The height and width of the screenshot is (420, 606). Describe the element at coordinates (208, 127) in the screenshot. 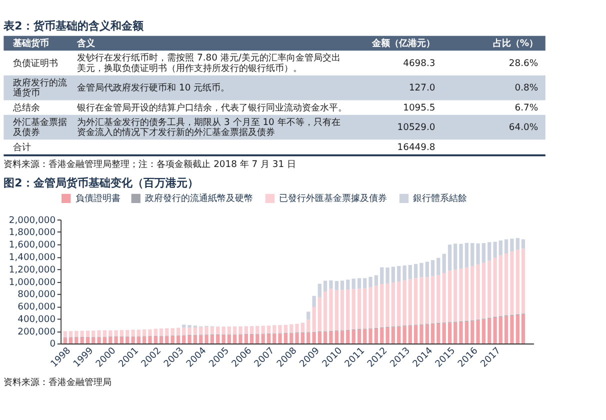

I see `text: 为外汇基金发行的债务工具，期限从 3 个月至 10 年不等，只有在资金流入的情况下才发行新的外汇基金票据及债券` at that location.